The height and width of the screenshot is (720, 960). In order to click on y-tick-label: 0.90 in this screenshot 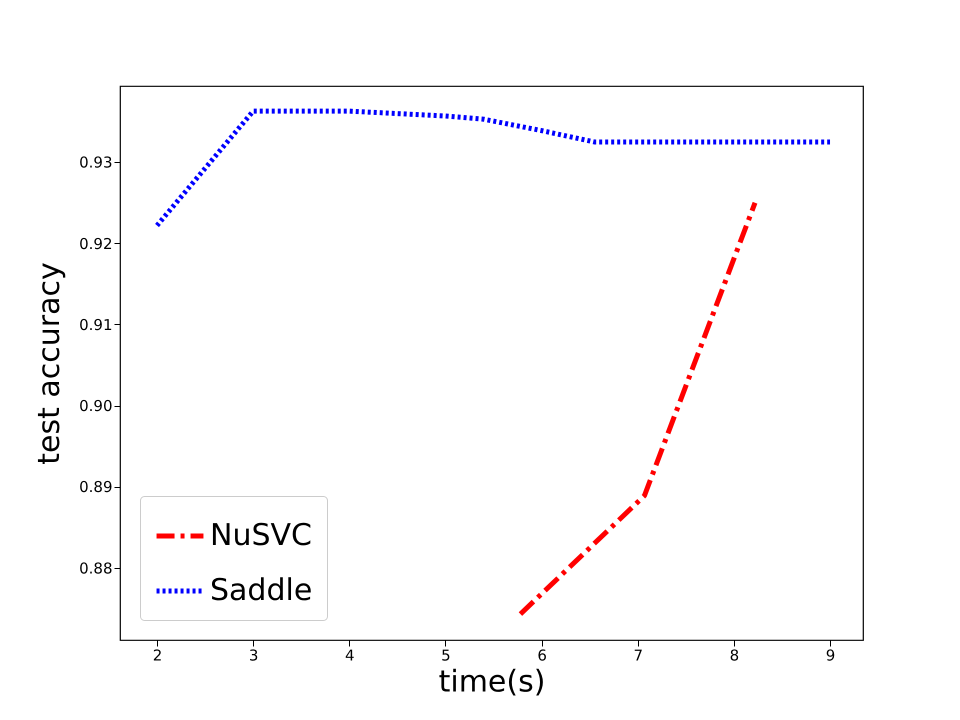, I will do `click(95, 406)`.